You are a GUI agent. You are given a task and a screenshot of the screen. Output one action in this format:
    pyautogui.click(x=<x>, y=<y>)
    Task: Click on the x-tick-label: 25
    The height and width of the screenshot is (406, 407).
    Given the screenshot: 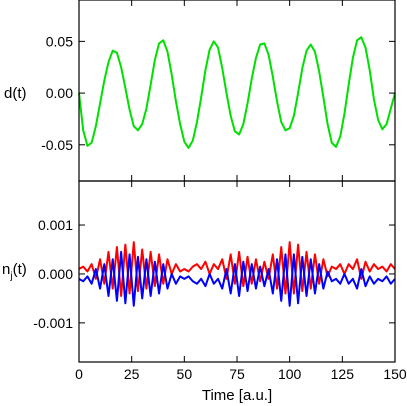 What is the action you would take?
    pyautogui.click(x=132, y=374)
    